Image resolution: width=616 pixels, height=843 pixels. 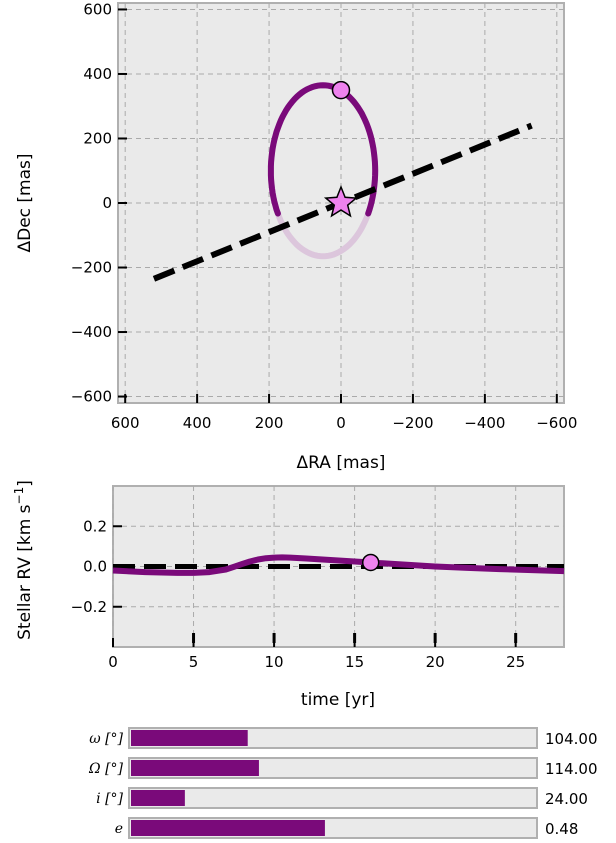 I want to click on slider-row: ω [°] 104.00, so click(x=343, y=738).